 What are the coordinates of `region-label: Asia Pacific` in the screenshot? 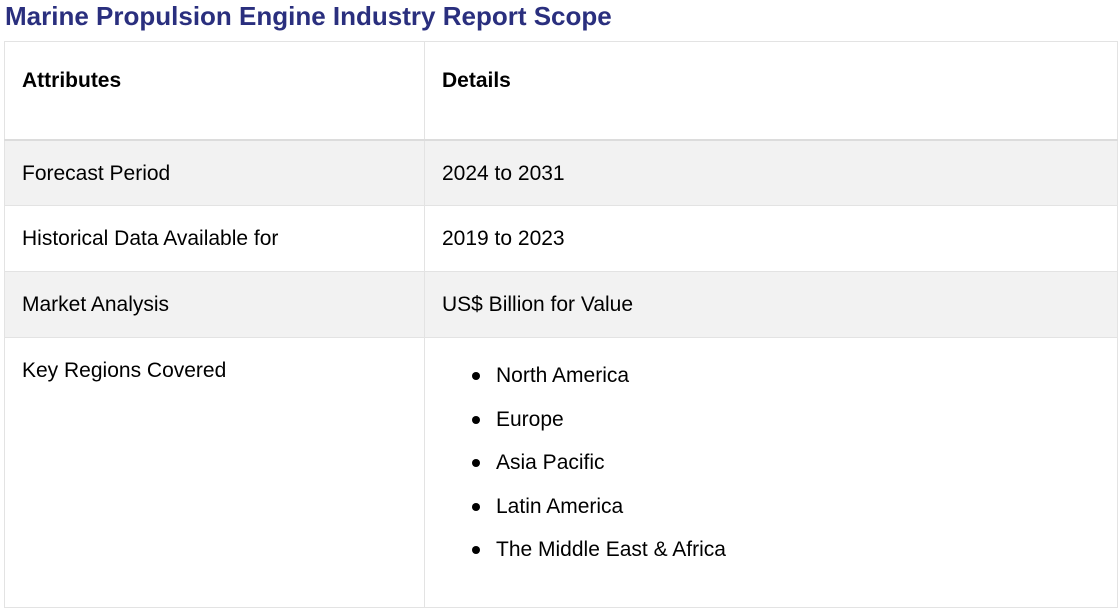 It's located at (550, 462).